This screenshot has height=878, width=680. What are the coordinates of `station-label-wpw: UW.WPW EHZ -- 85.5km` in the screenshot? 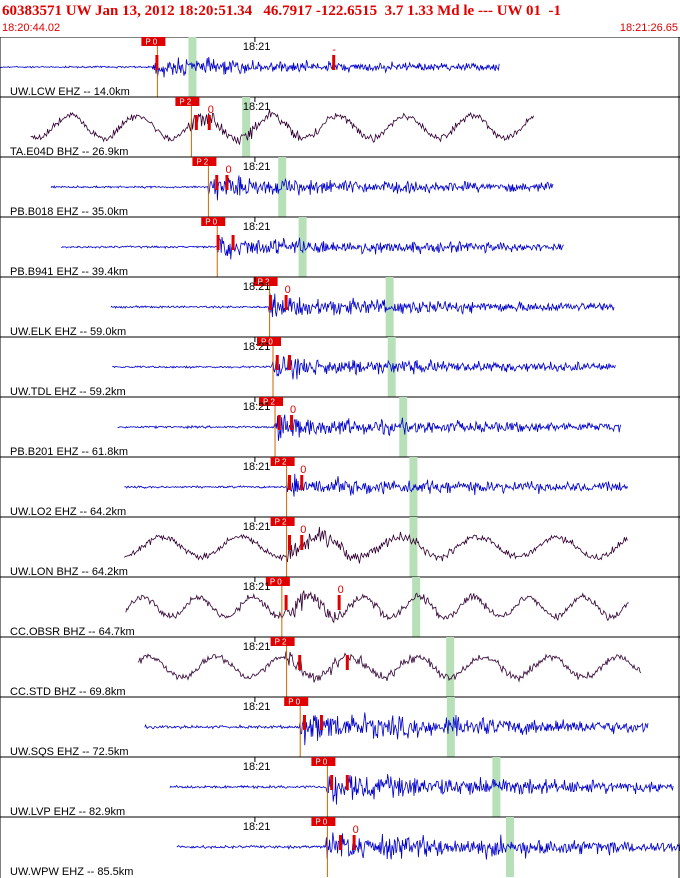 It's located at (71, 872).